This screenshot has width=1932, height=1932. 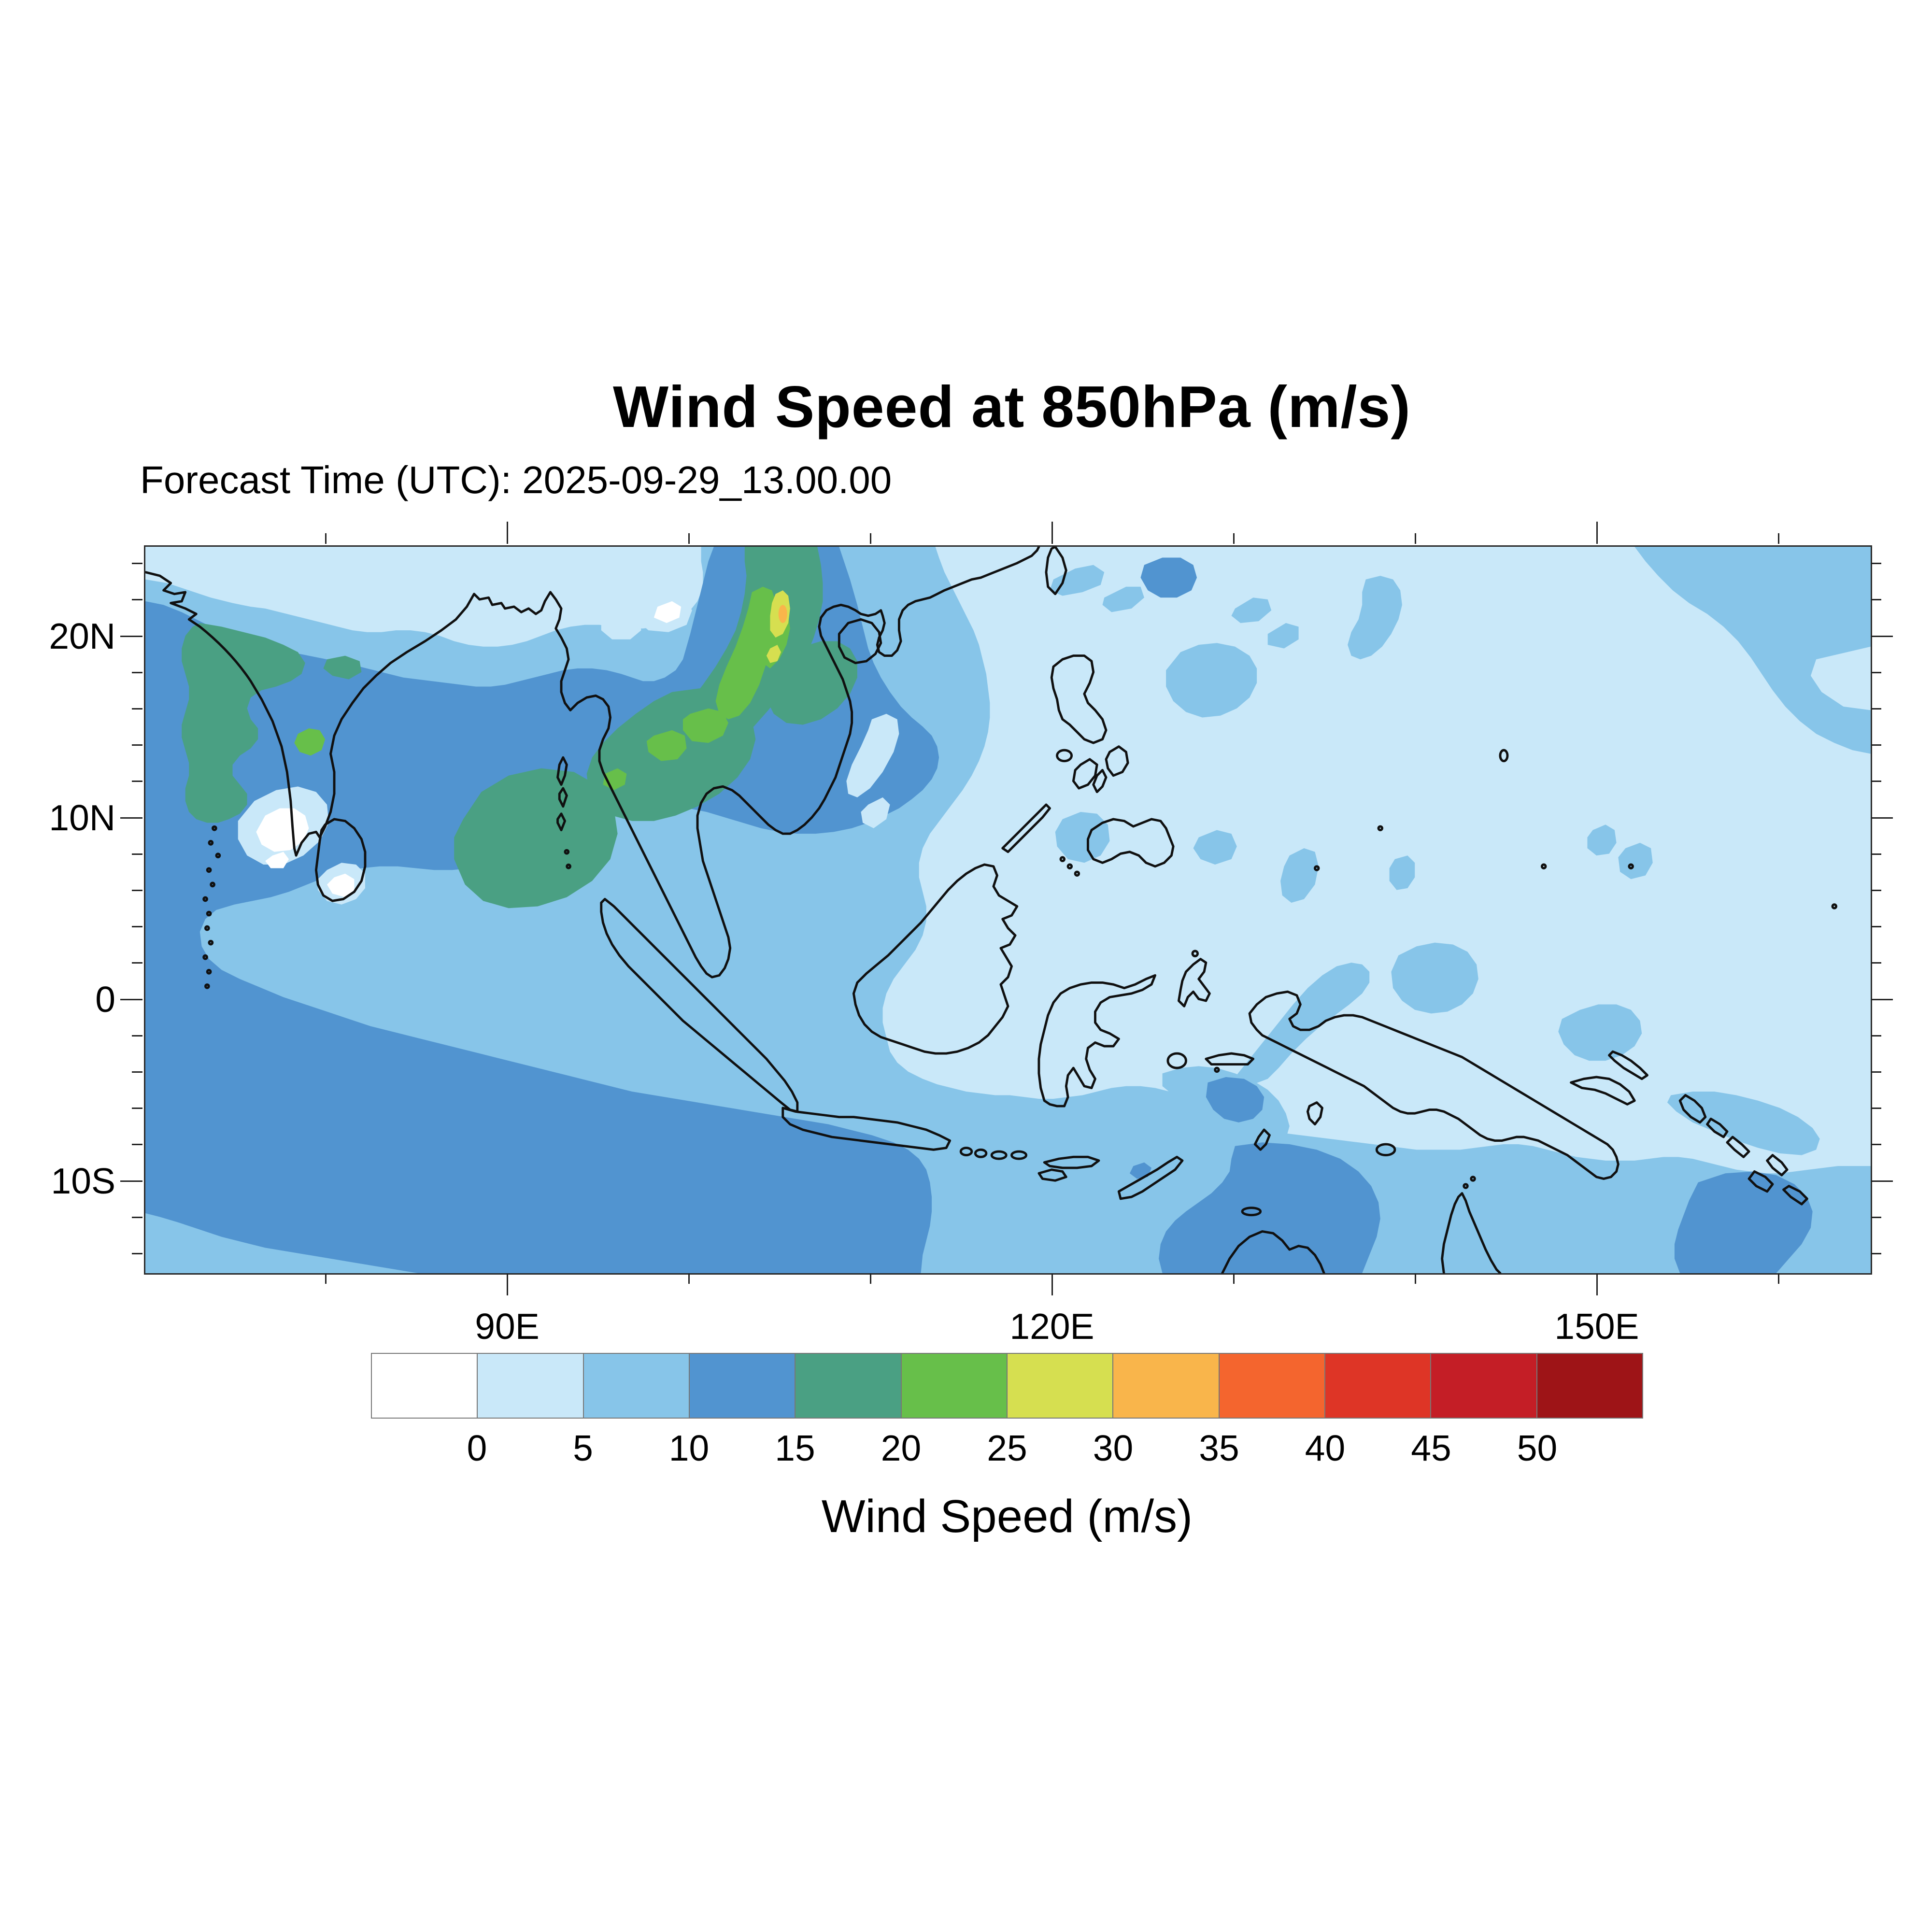 What do you see at coordinates (340, 860) in the screenshot?
I see `coastline-sri-lanka` at bounding box center [340, 860].